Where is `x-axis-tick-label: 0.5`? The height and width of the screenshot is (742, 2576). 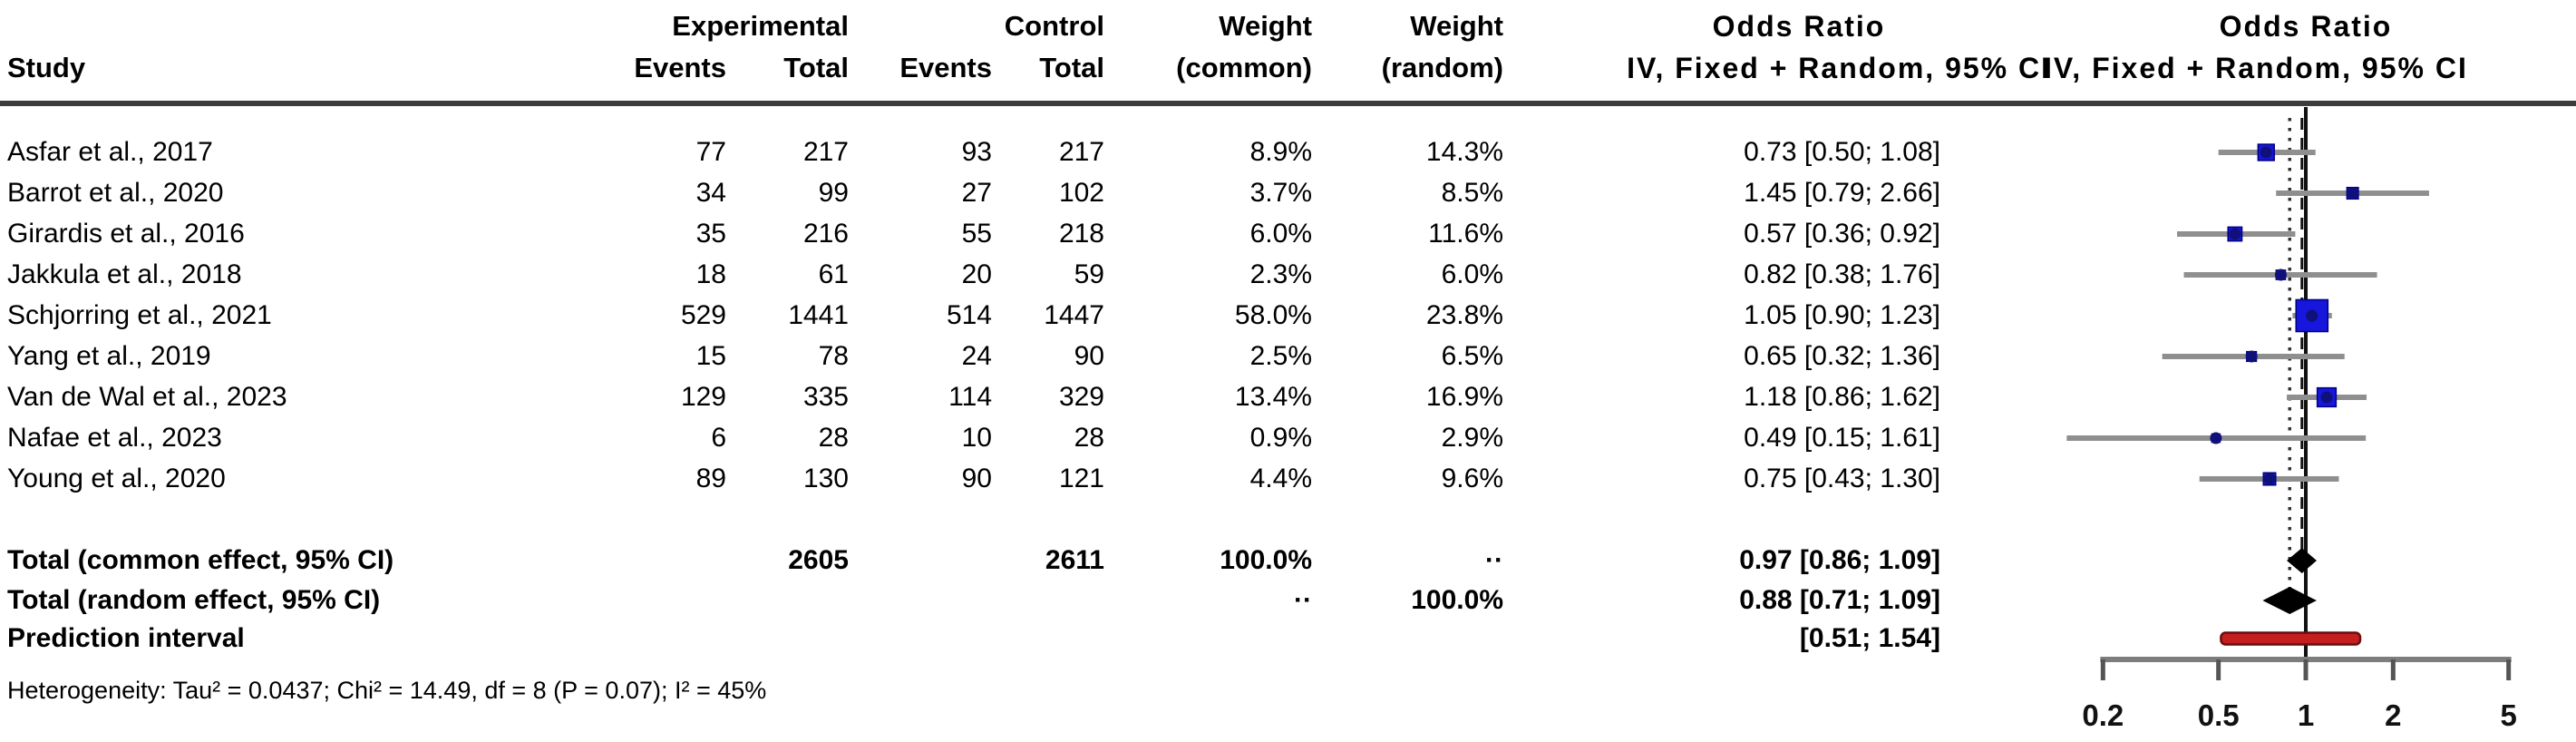
x-axis-tick-label: 0.5 is located at coordinates (2219, 715).